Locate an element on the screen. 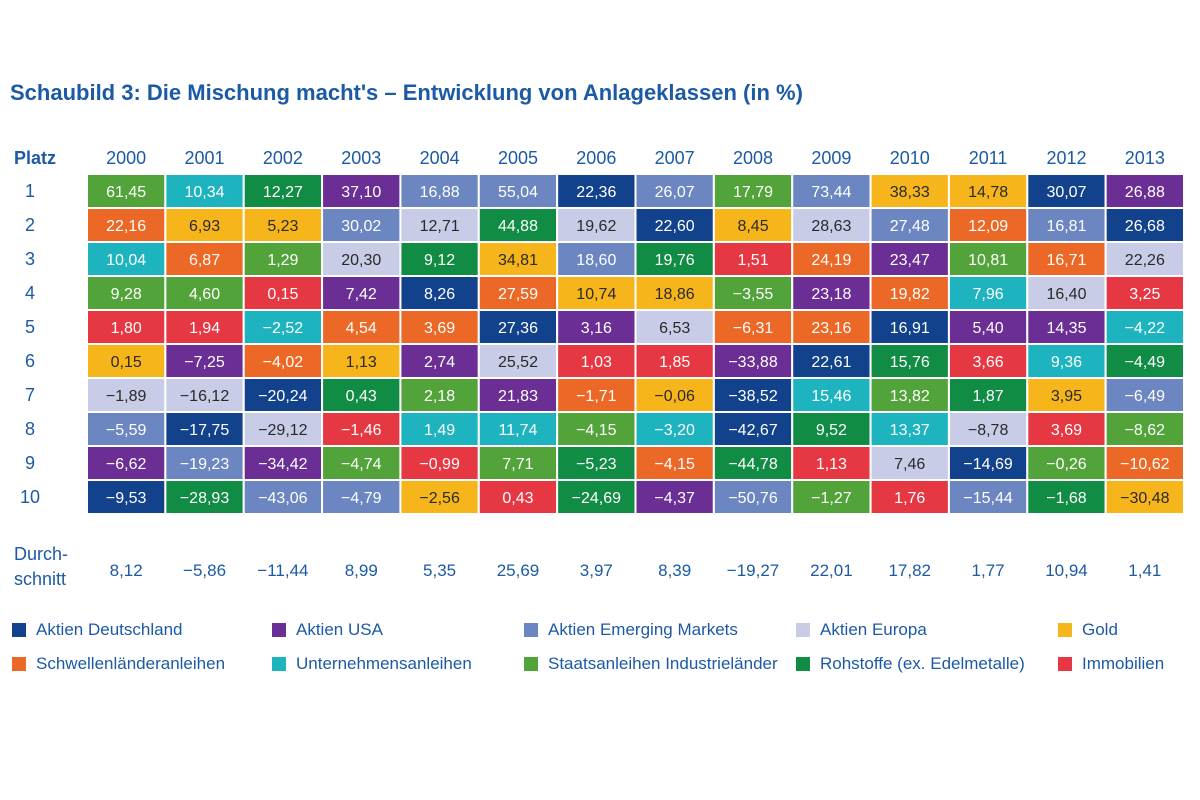  cell-value: 14,35 is located at coordinates (1066, 328).